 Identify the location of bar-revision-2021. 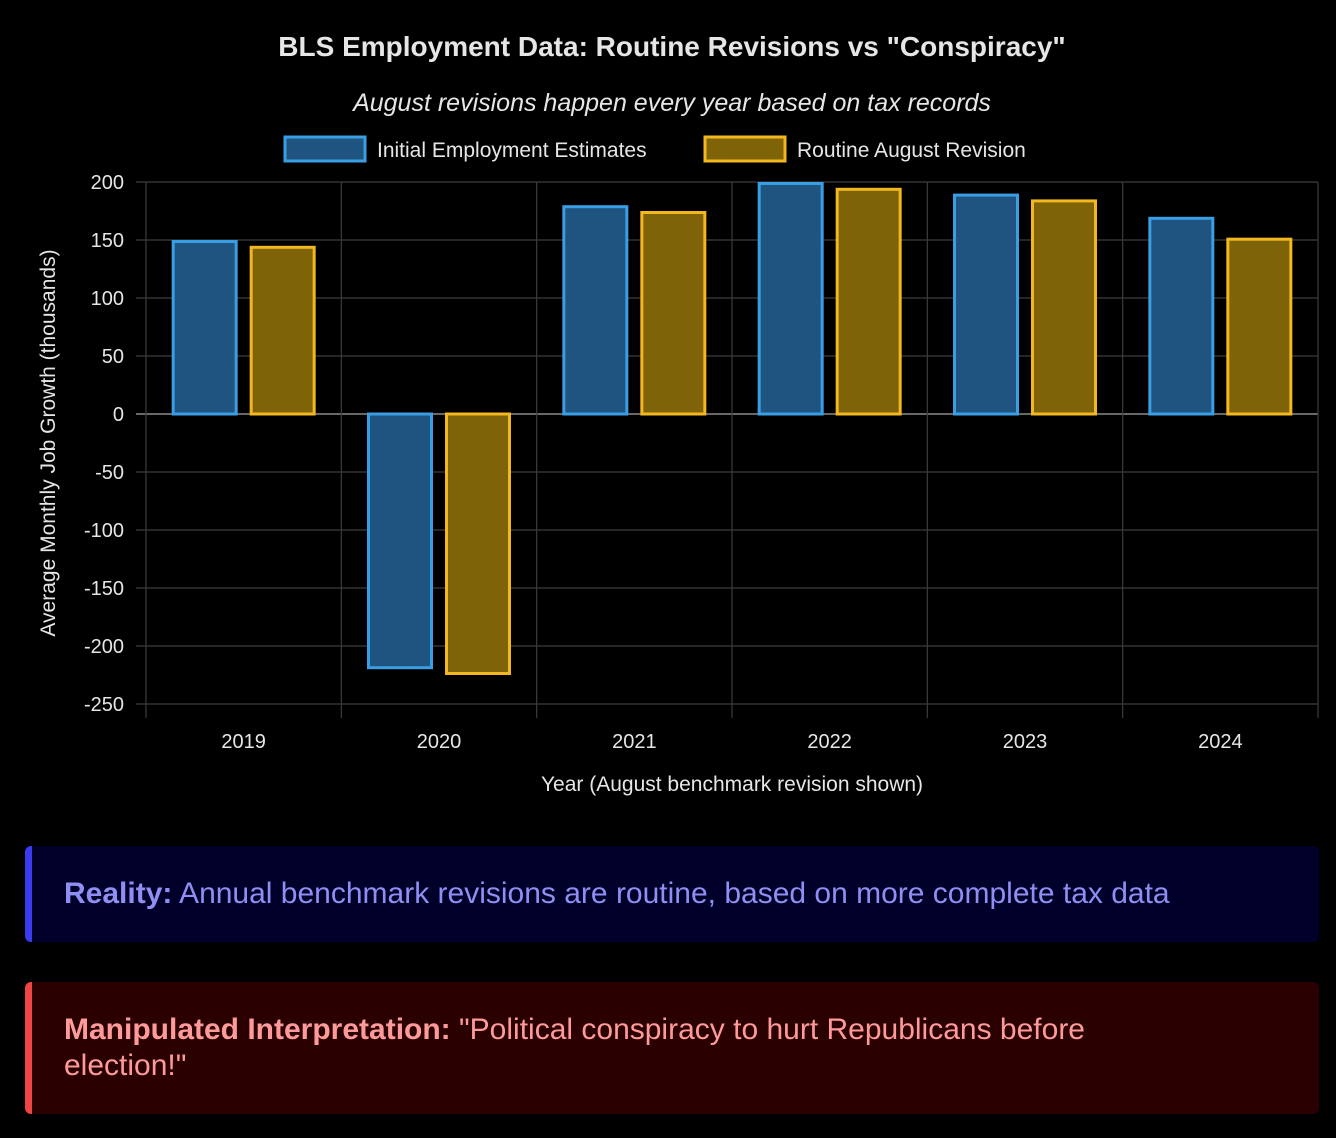
(673, 313).